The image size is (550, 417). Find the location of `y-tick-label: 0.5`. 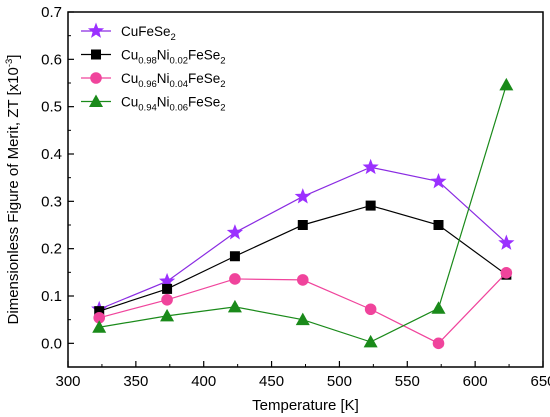

y-tick-label: 0.5 is located at coordinates (51, 107).